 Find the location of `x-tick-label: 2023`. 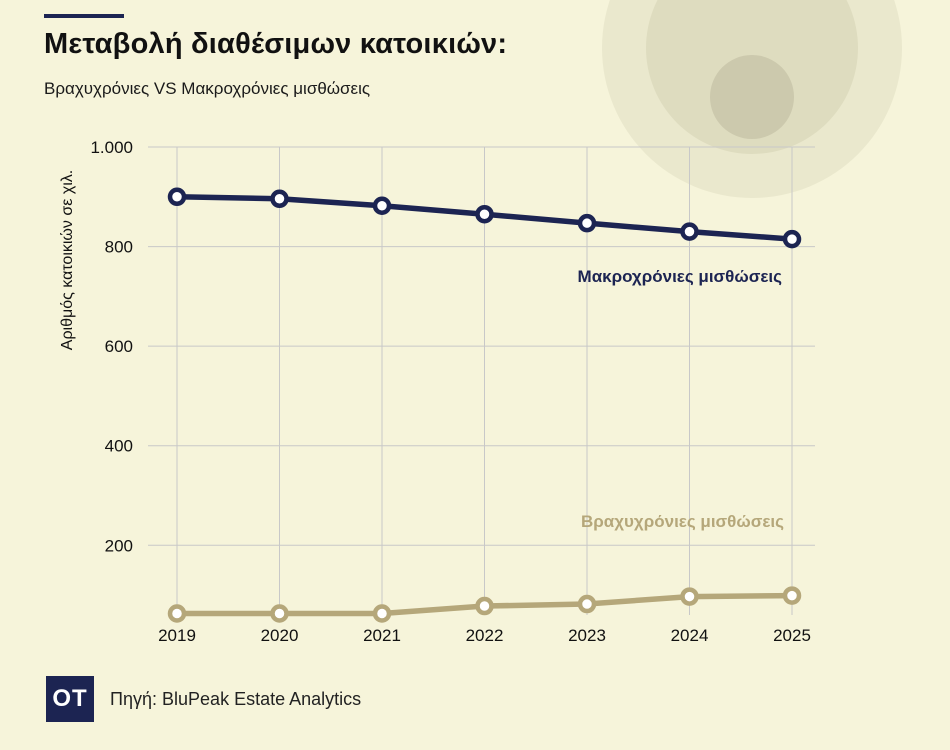

x-tick-label: 2023 is located at coordinates (587, 635).